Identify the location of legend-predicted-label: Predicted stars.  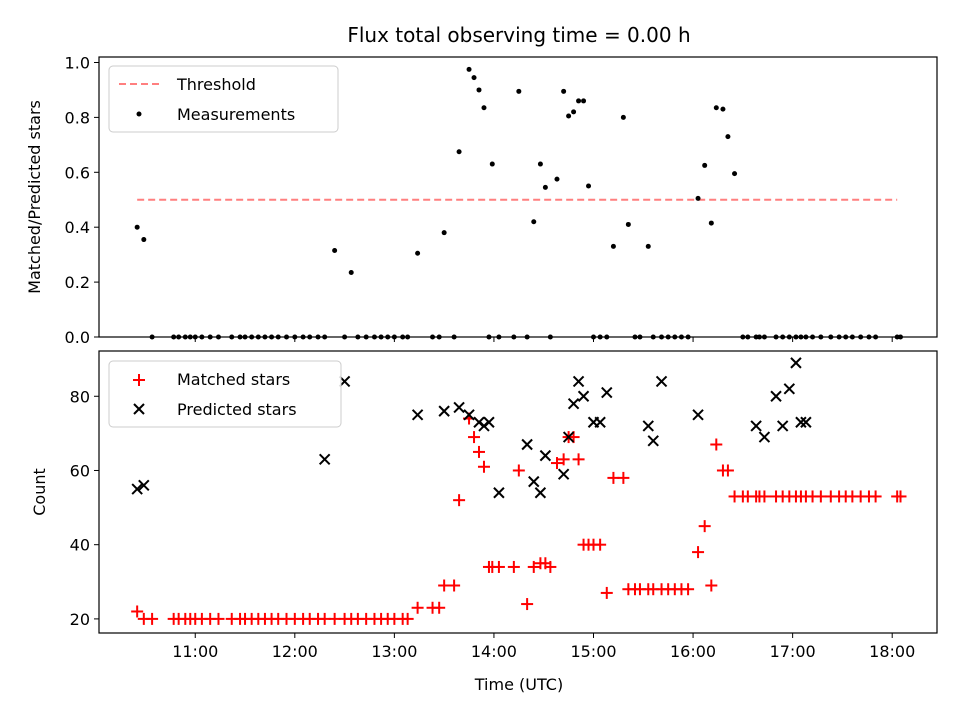
(237, 409).